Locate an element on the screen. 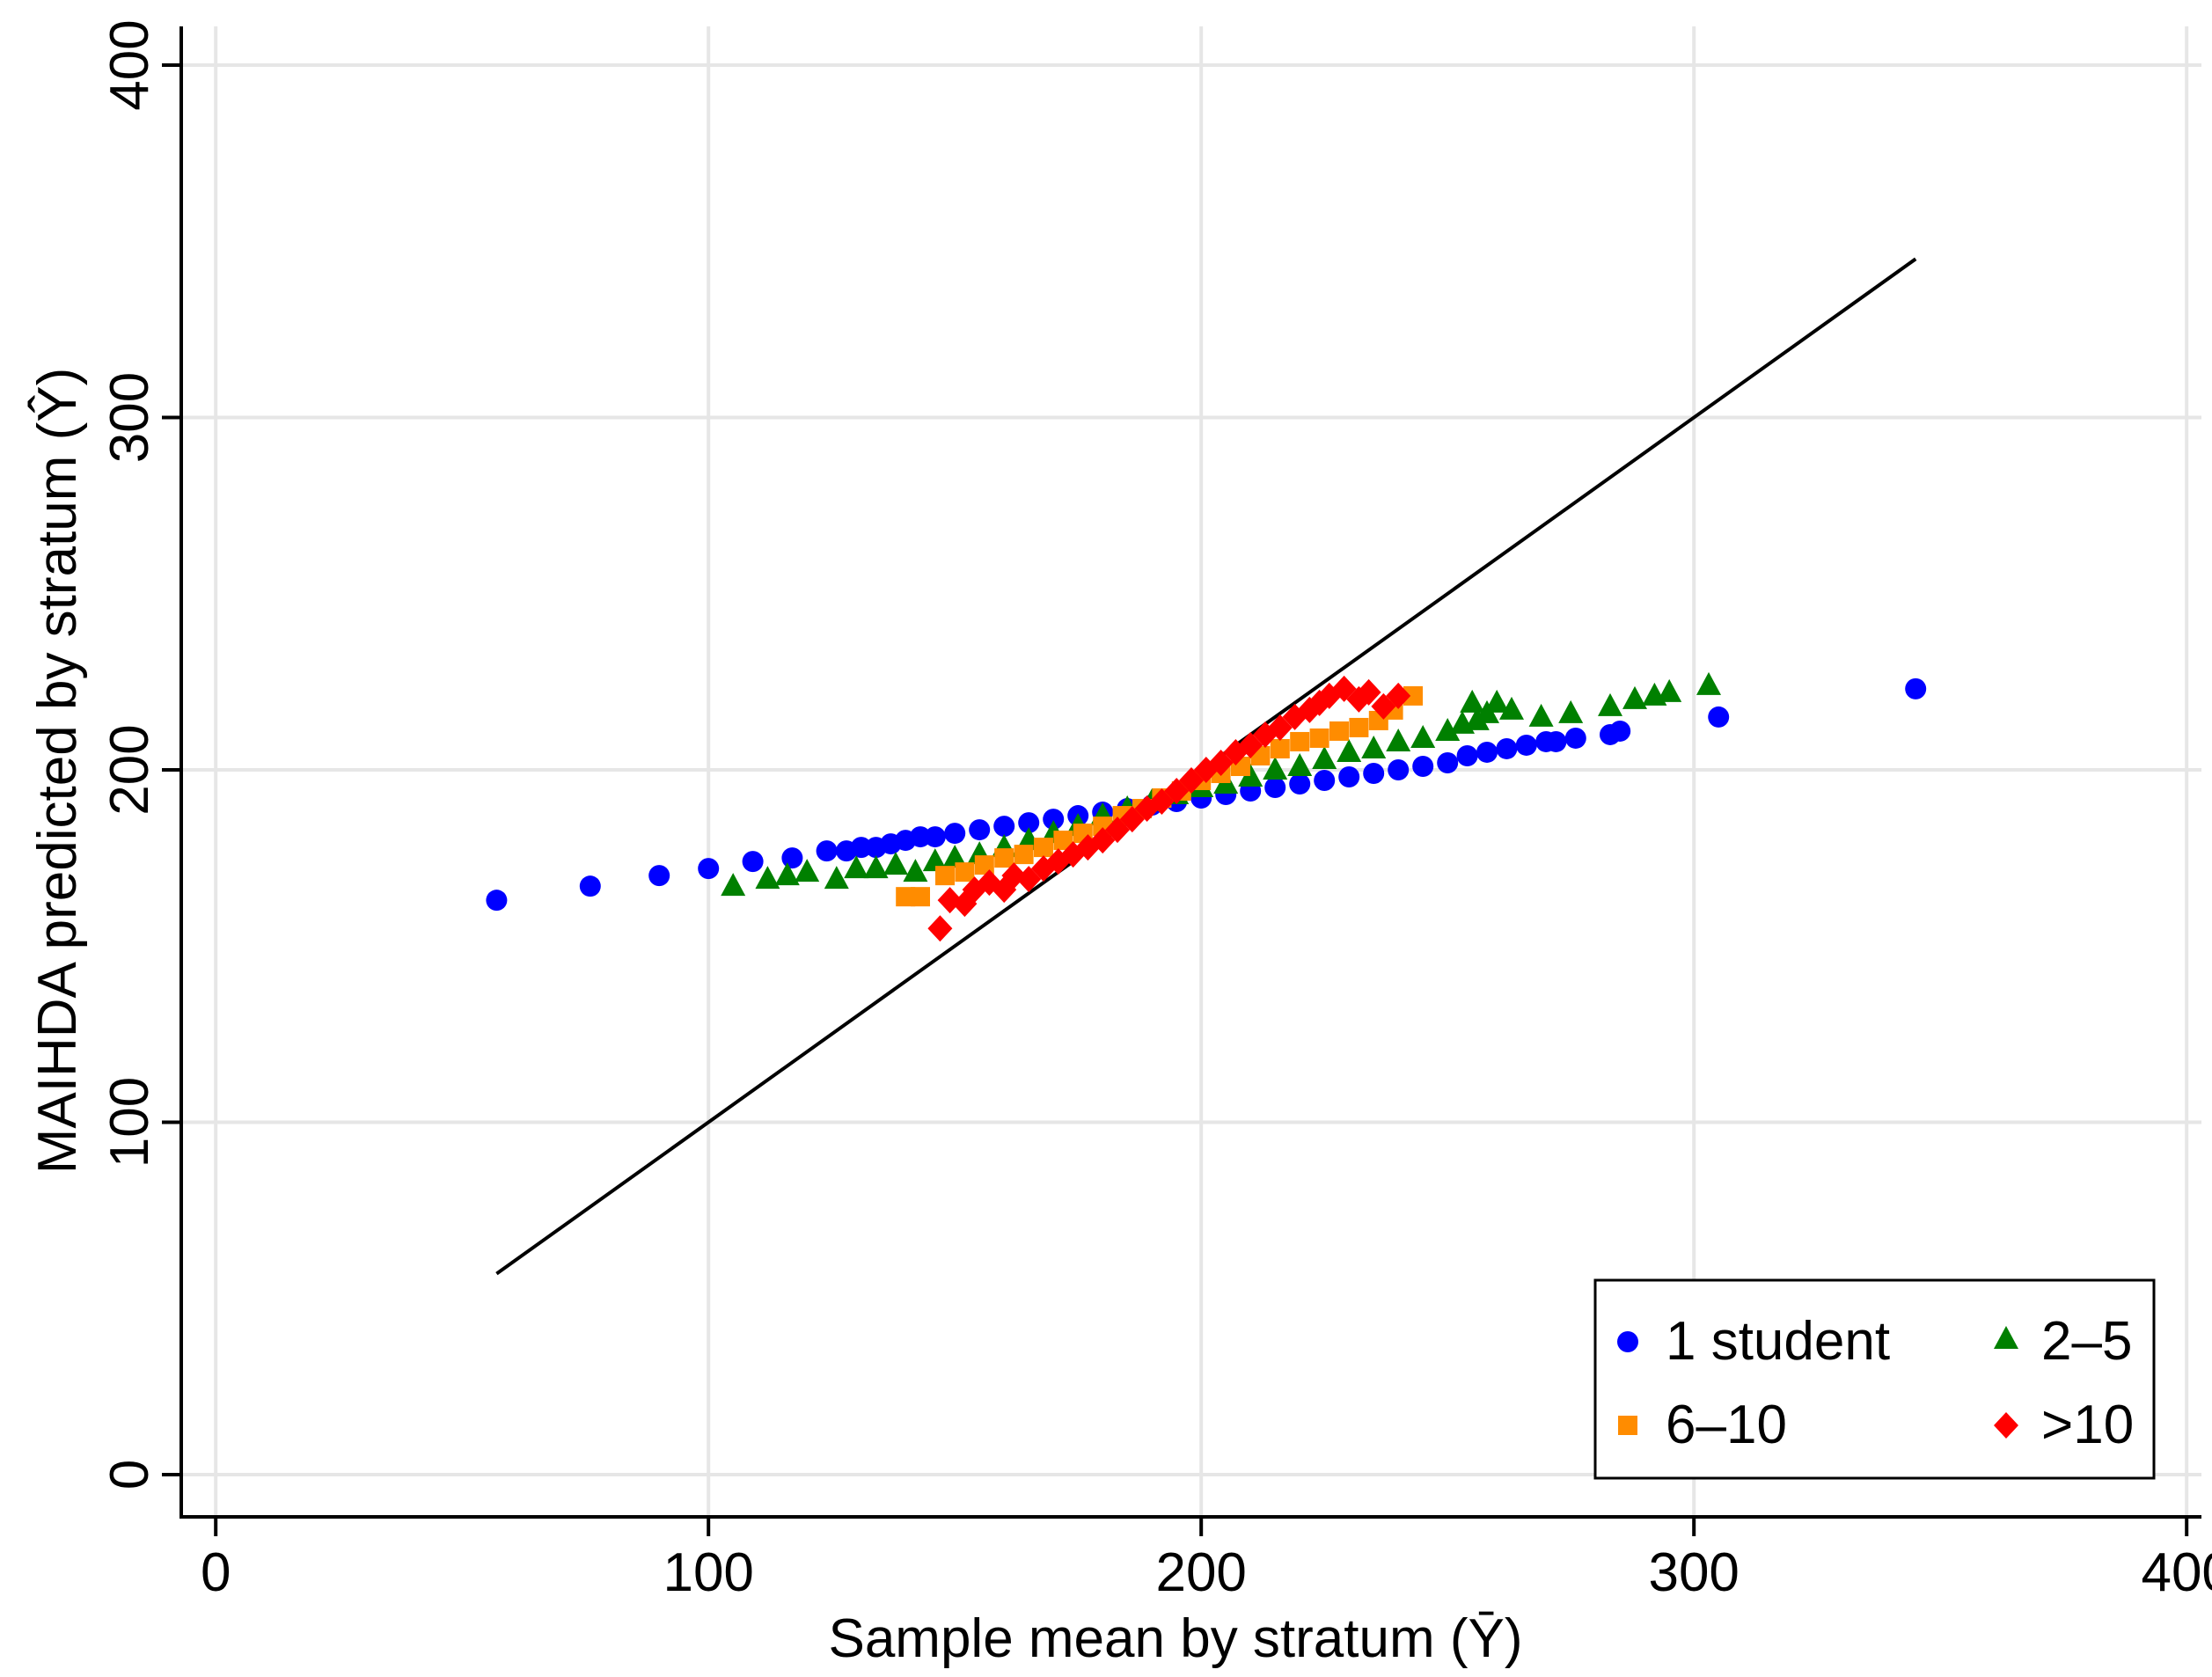 This screenshot has width=2212, height=1677. y-tick-label-200: 200 is located at coordinates (129, 769).